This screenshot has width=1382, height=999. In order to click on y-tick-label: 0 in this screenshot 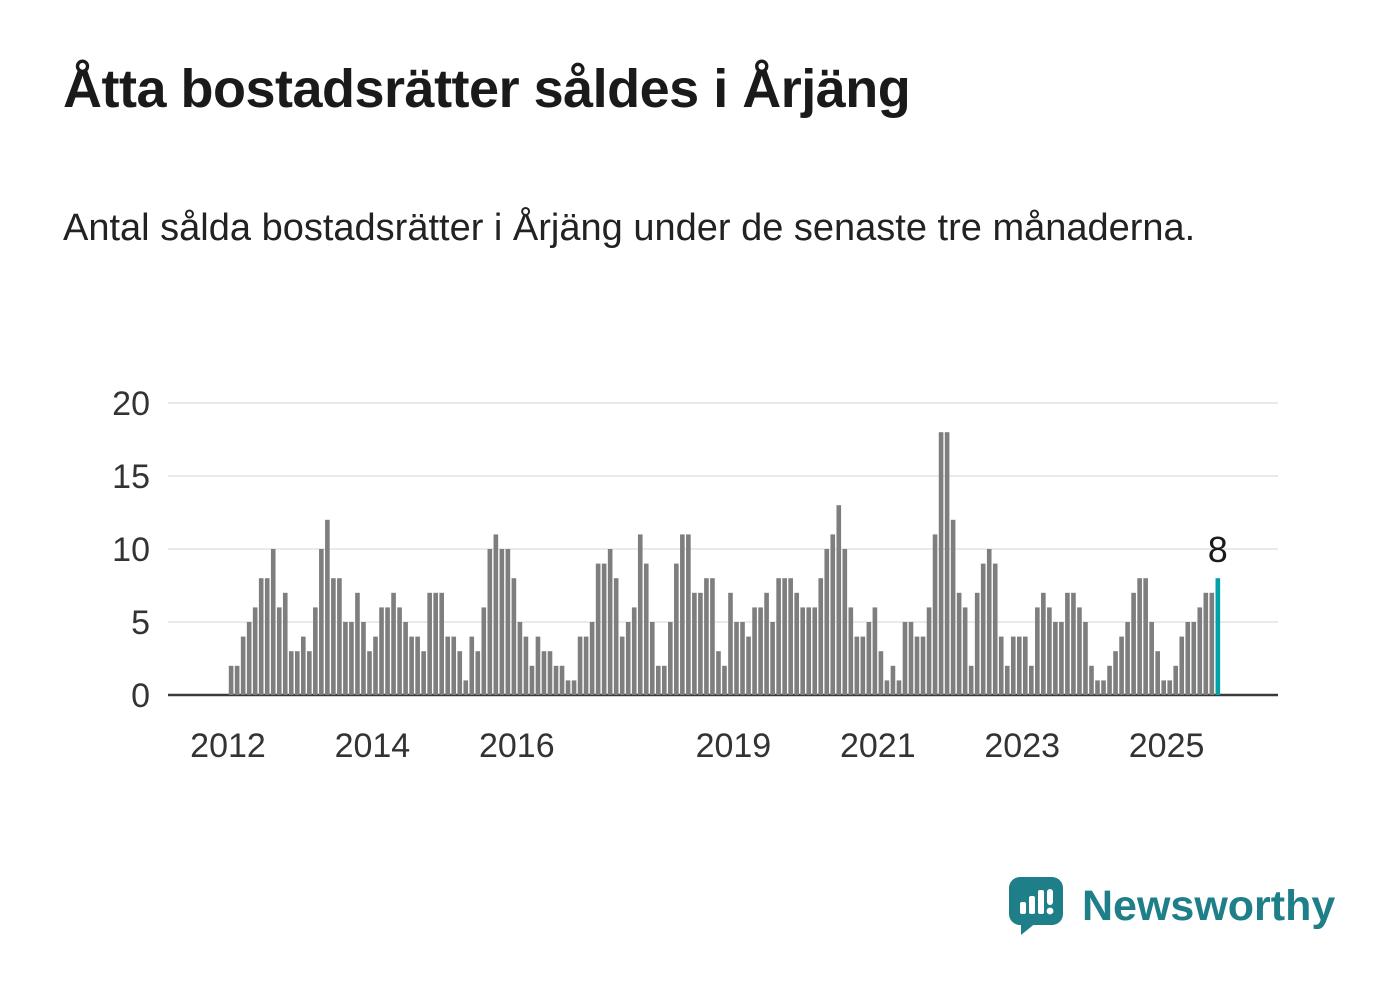, I will do `click(140, 696)`.